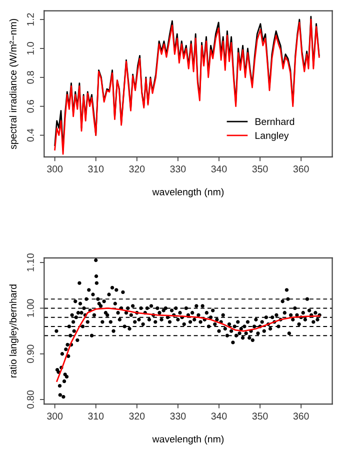 The width and height of the screenshot is (337, 451). I want to click on y-tick-label: 1.00, so click(30, 308).